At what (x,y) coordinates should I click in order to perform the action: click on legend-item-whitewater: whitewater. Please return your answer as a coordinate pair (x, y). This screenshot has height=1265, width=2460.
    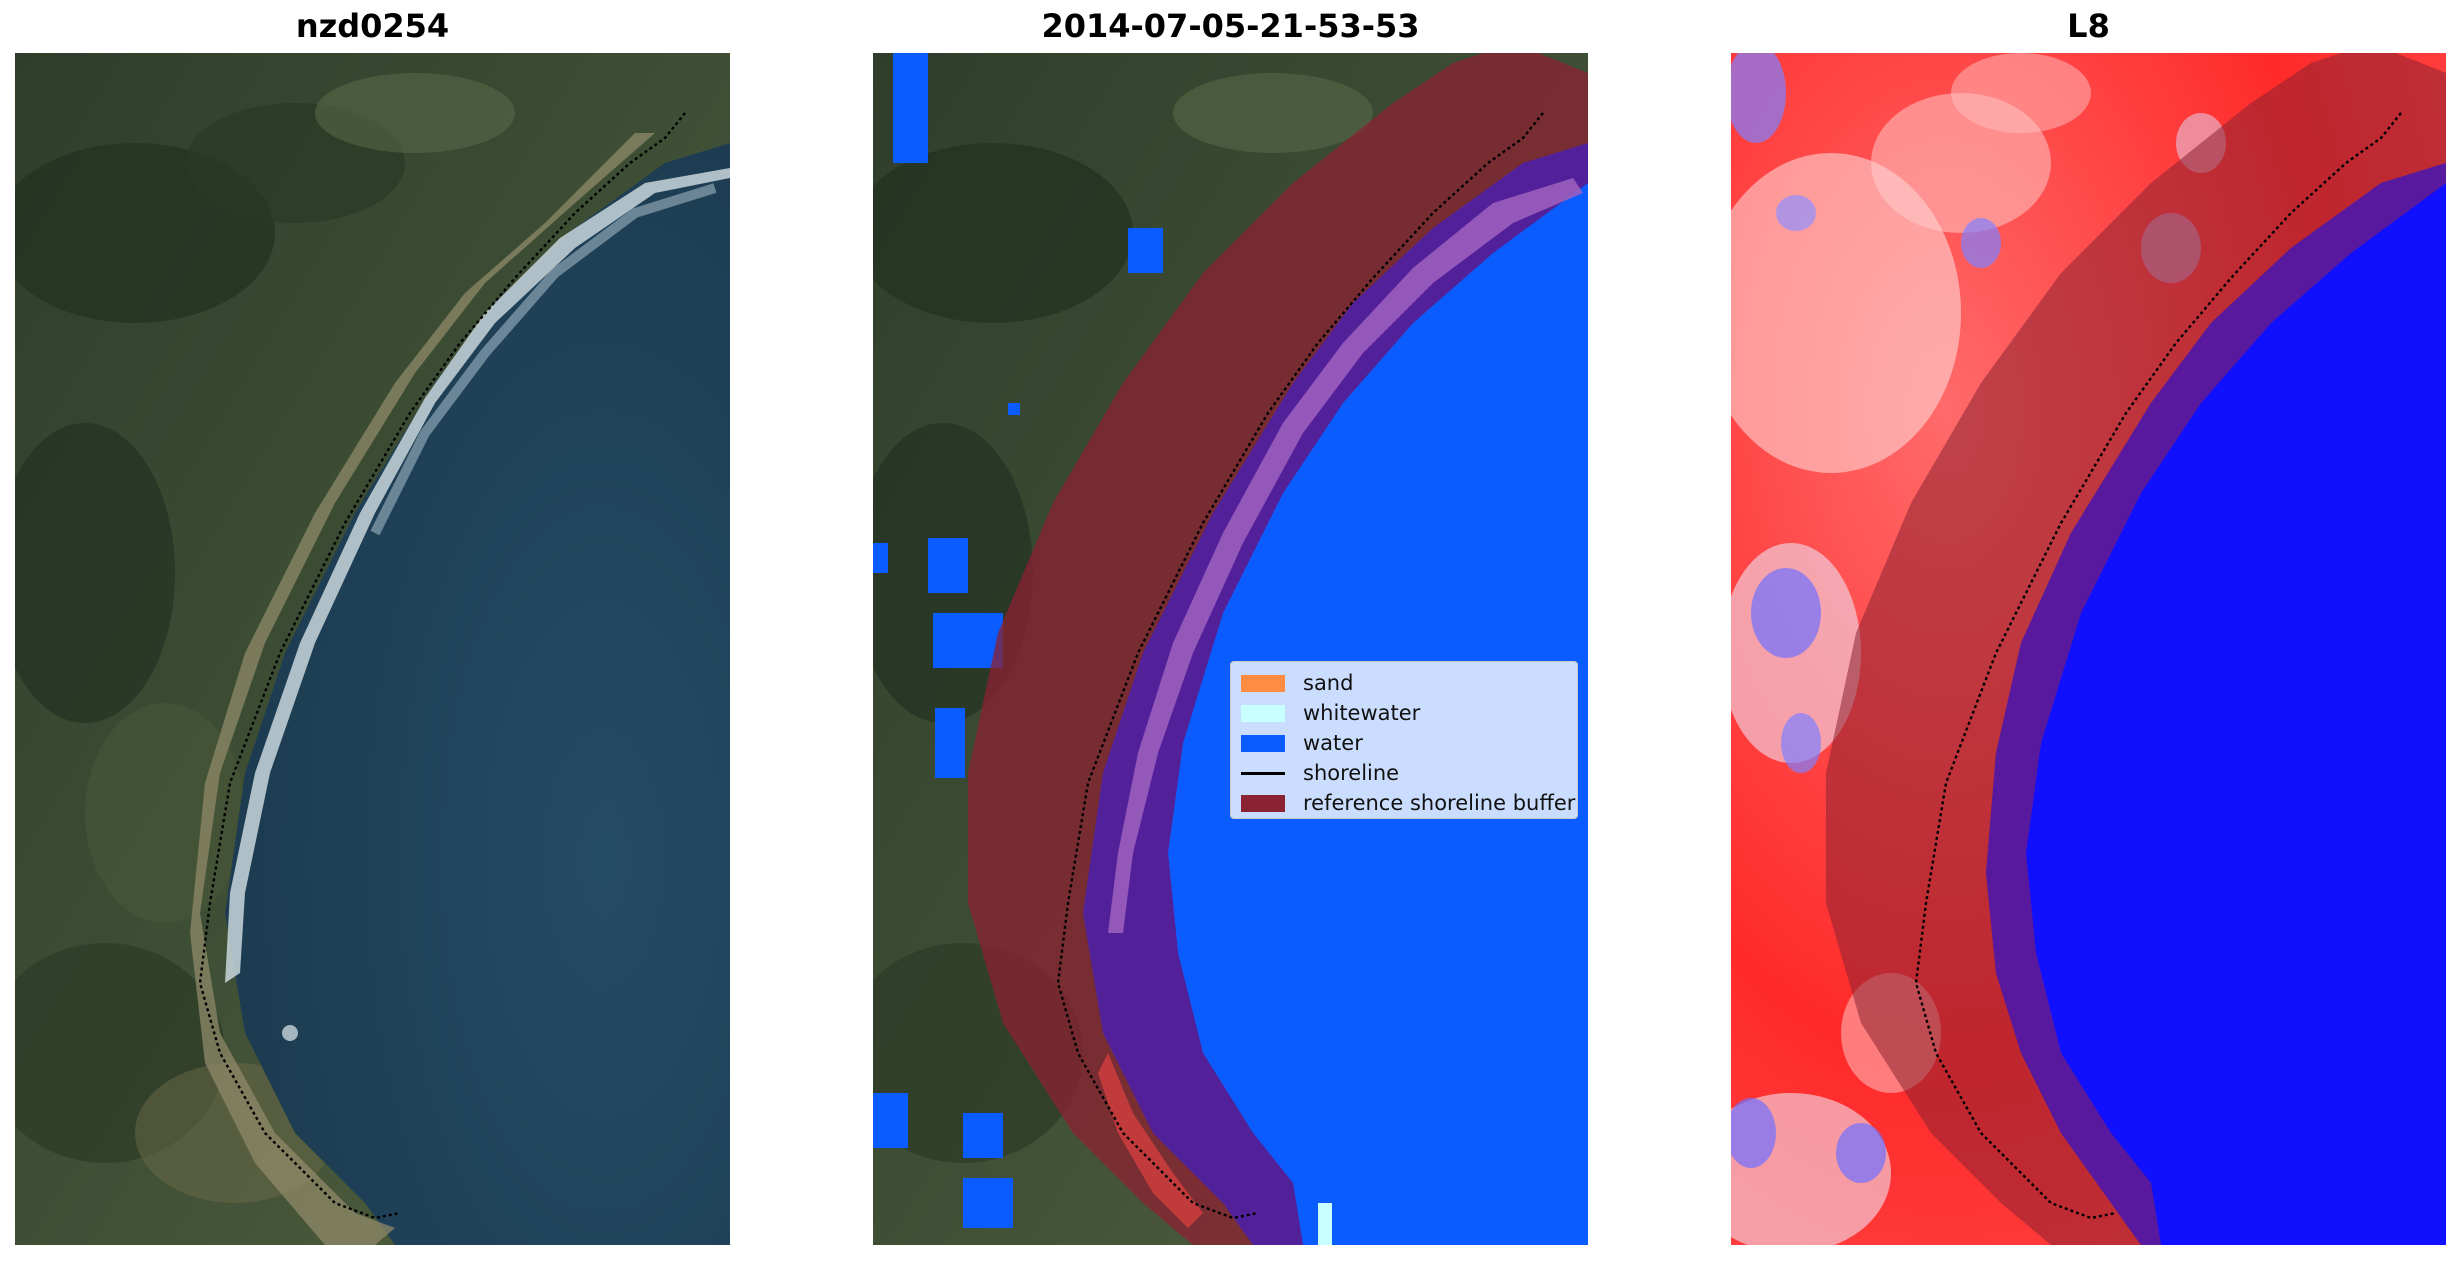
    Looking at the image, I should click on (1404, 713).